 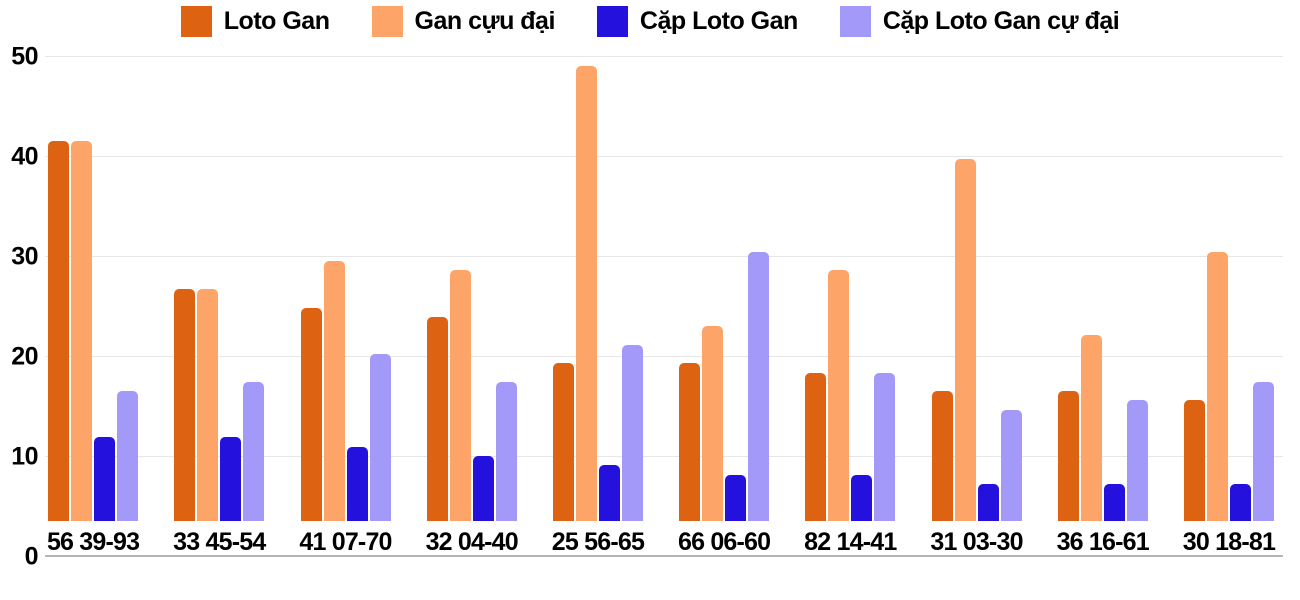 I want to click on bar-group: 56 39-93, so click(x=93, y=307).